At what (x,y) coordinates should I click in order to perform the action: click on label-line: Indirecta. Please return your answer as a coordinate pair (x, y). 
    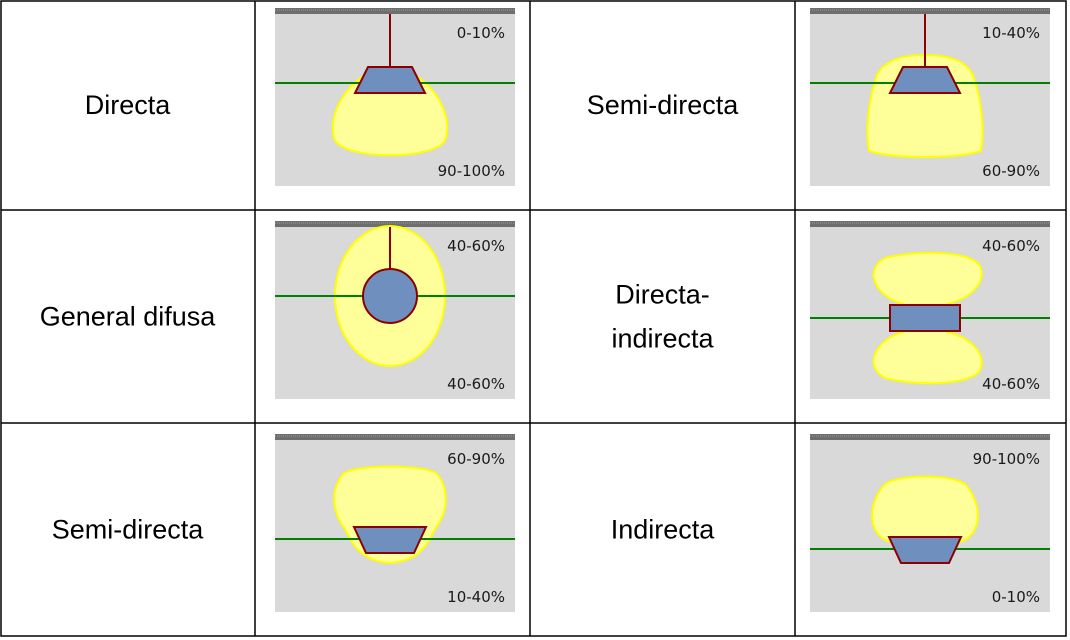
    Looking at the image, I should click on (663, 530).